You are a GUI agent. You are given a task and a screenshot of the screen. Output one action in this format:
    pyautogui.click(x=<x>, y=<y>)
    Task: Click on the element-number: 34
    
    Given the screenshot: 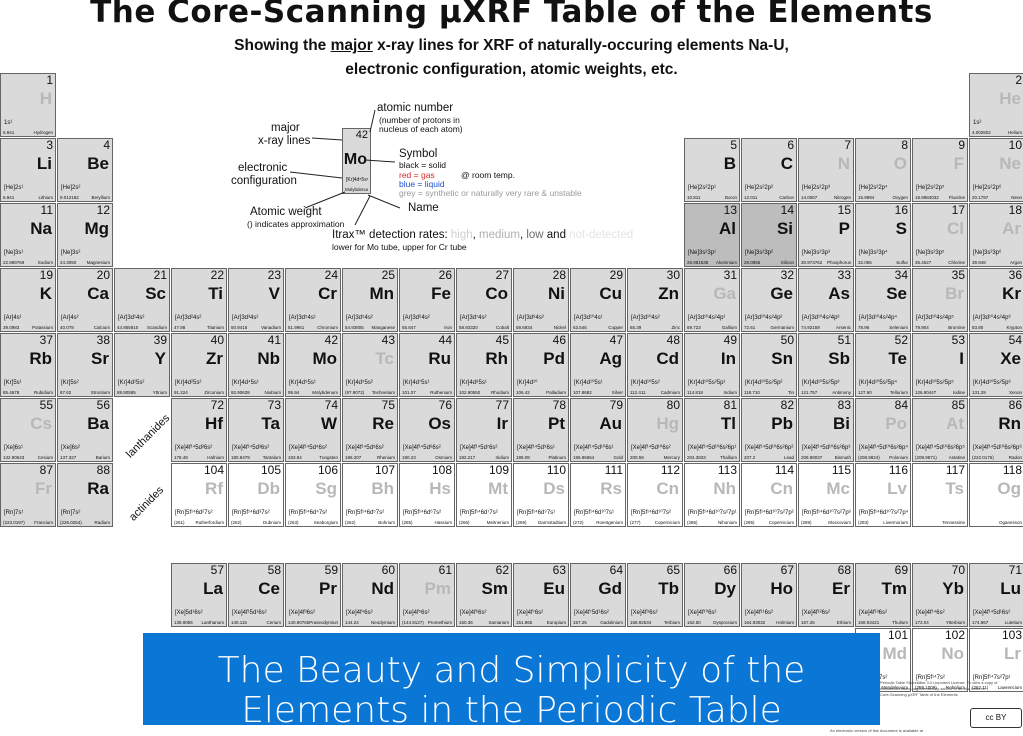 What is the action you would take?
    pyautogui.click(x=901, y=275)
    